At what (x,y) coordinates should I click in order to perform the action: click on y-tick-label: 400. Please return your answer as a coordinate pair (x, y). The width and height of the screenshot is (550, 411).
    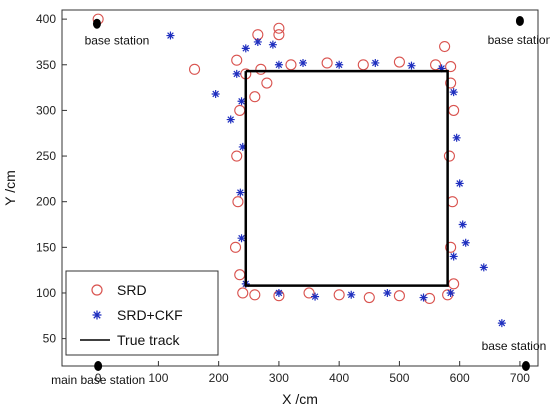
    Looking at the image, I should click on (46, 19).